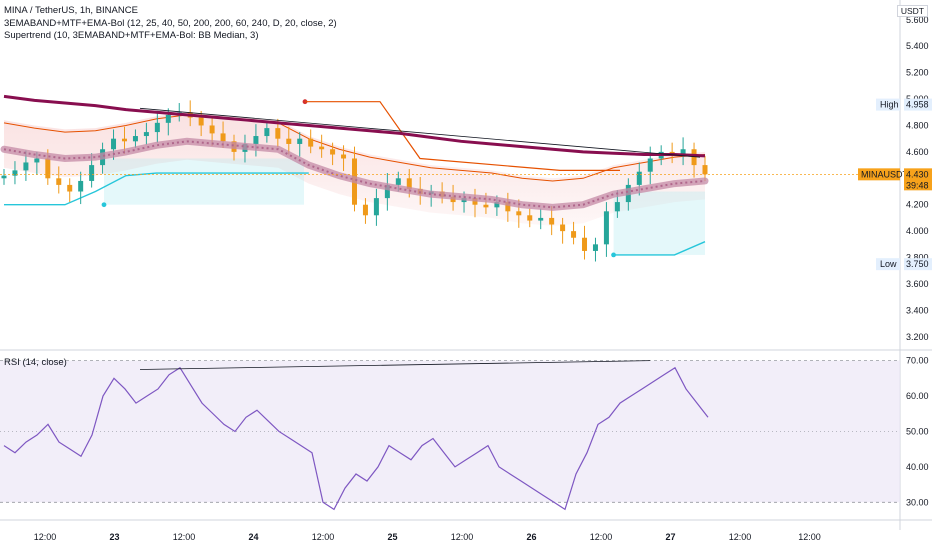 The height and width of the screenshot is (550, 932). What do you see at coordinates (917, 502) in the screenshot?
I see `rsi-tick-label: 30.00` at bounding box center [917, 502].